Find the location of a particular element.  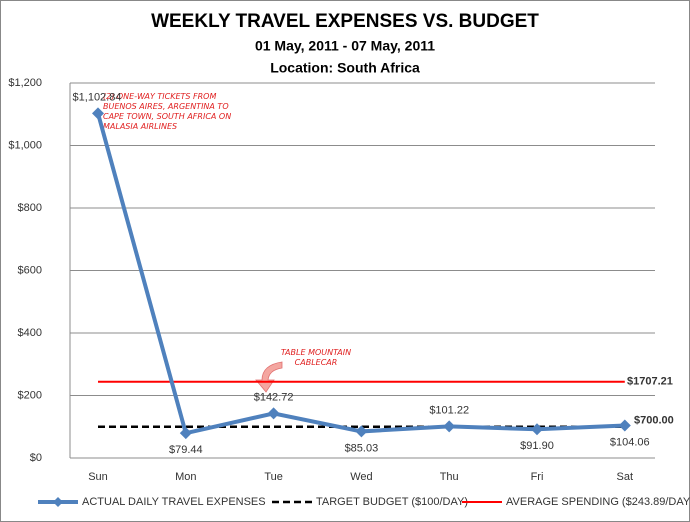

data-label: $1,102.84 is located at coordinates (97, 97).